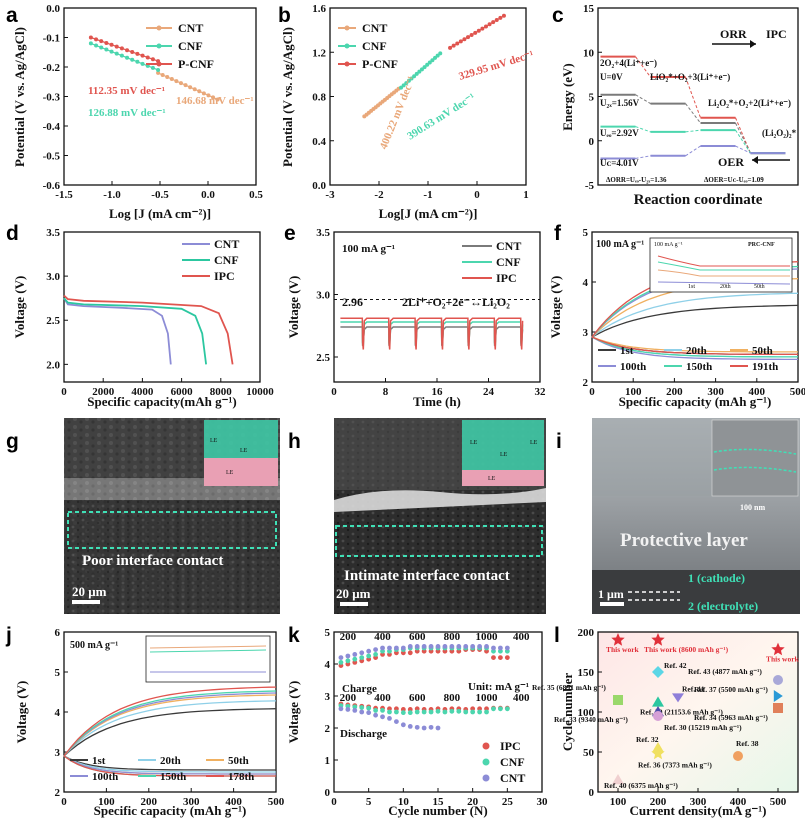  Describe the element at coordinates (89, 591) in the screenshot. I see `scale-bar-label: 20 μm` at that location.